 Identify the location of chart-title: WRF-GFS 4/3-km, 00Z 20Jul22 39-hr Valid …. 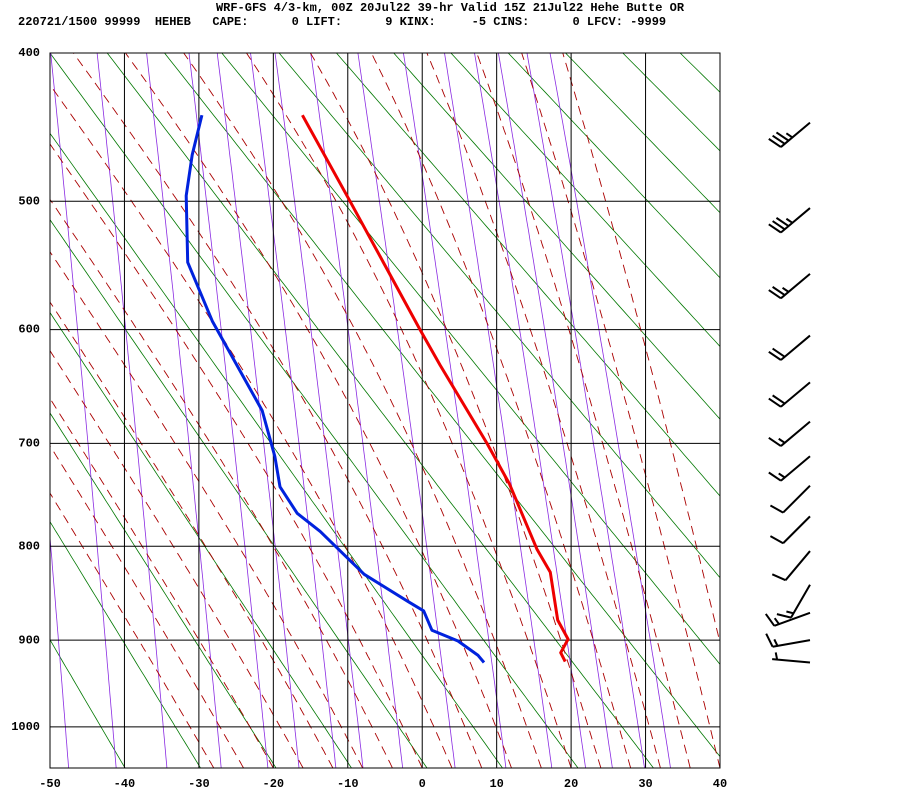
(450, 8).